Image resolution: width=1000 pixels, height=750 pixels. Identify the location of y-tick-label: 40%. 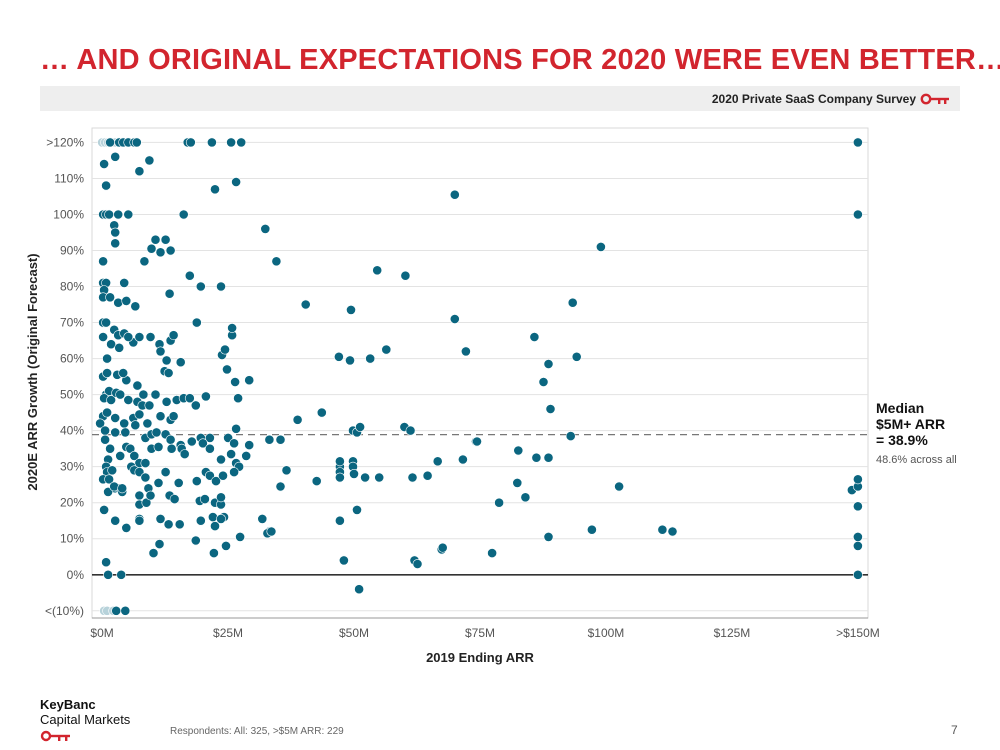
(72, 431).